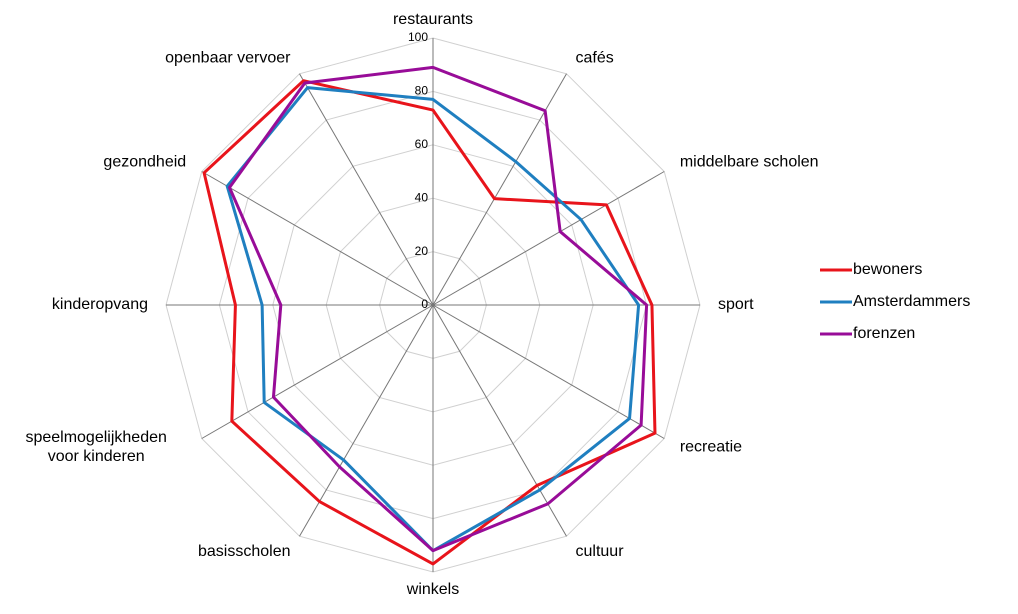 This screenshot has height=614, width=1018. Describe the element at coordinates (600, 551) in the screenshot. I see `category-label: cultuur` at that location.